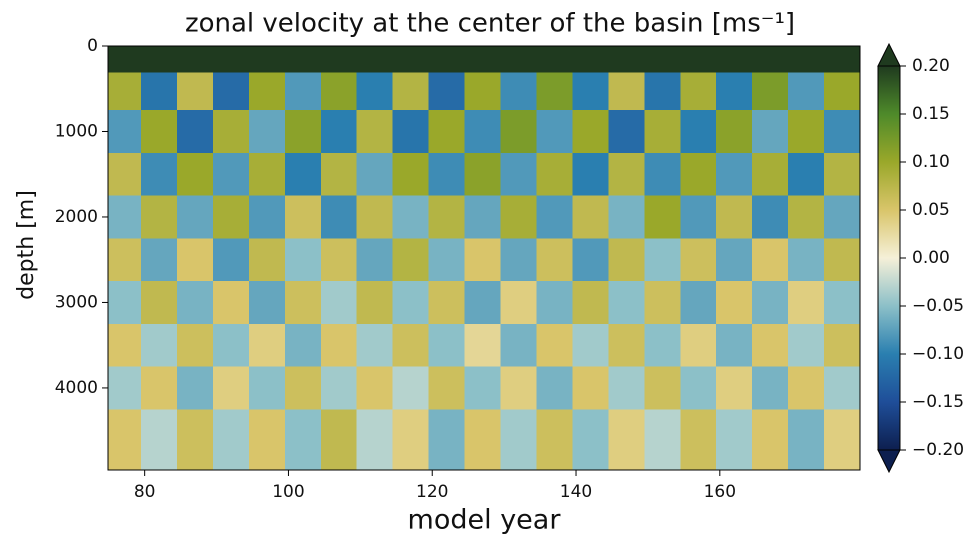  Describe the element at coordinates (76, 302) in the screenshot. I see `y-tick-label: 3000` at that location.